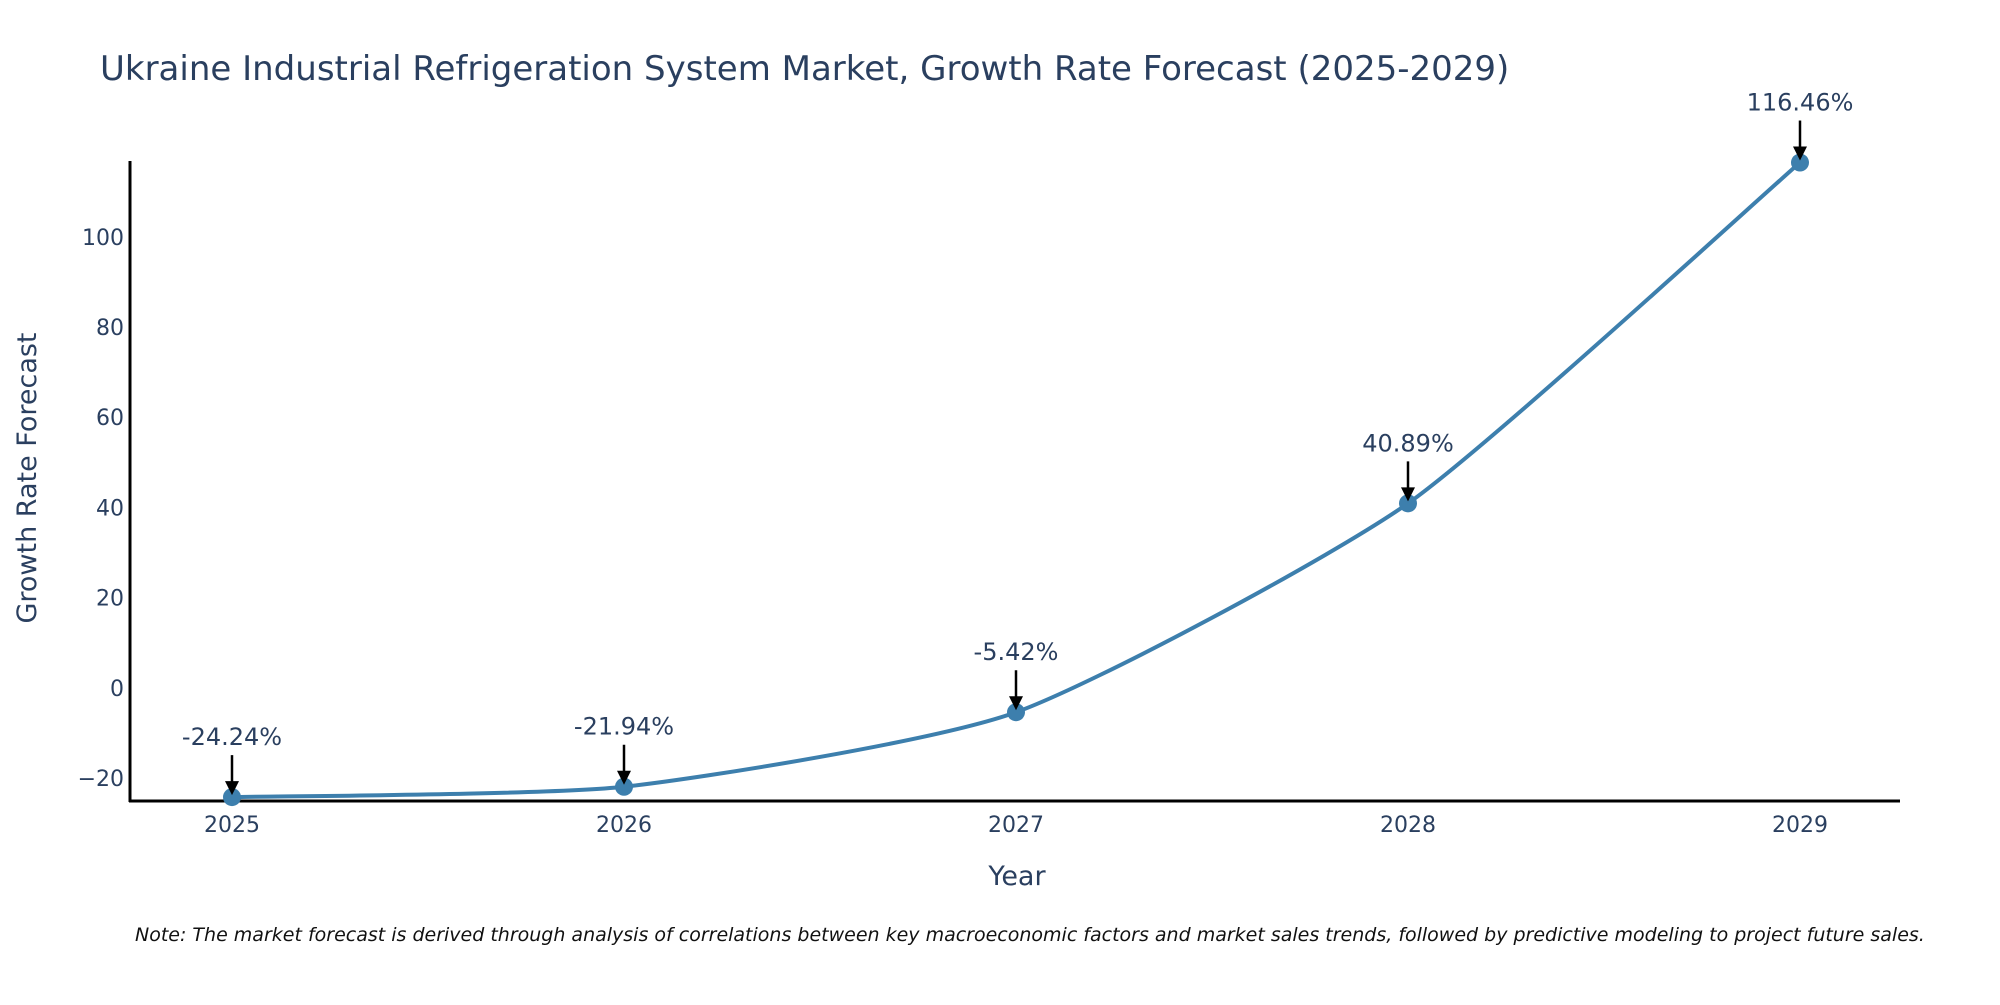 This screenshot has width=2000, height=1005. Describe the element at coordinates (1408, 443) in the screenshot. I see `data-label: 40.89%` at that location.